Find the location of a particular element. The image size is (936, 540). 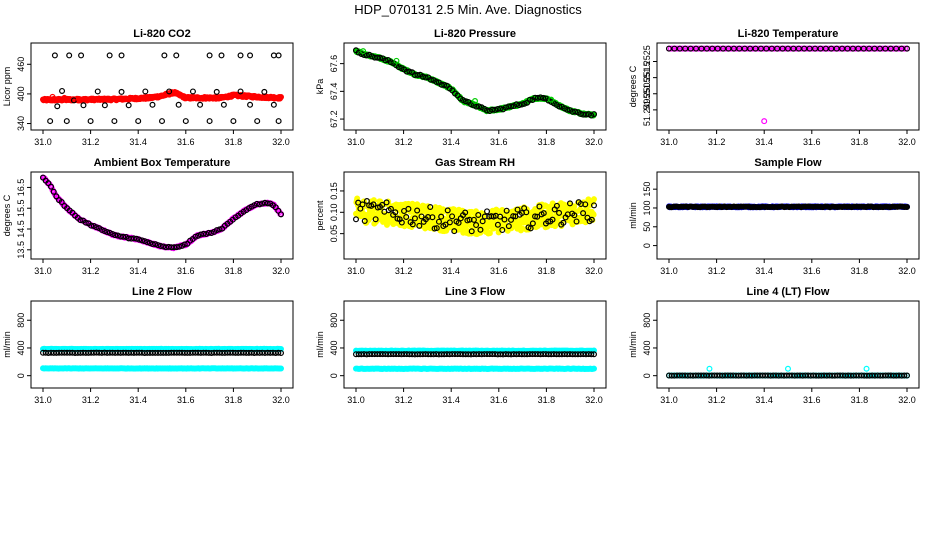

series-co2-flagged is located at coordinates (164, 88).